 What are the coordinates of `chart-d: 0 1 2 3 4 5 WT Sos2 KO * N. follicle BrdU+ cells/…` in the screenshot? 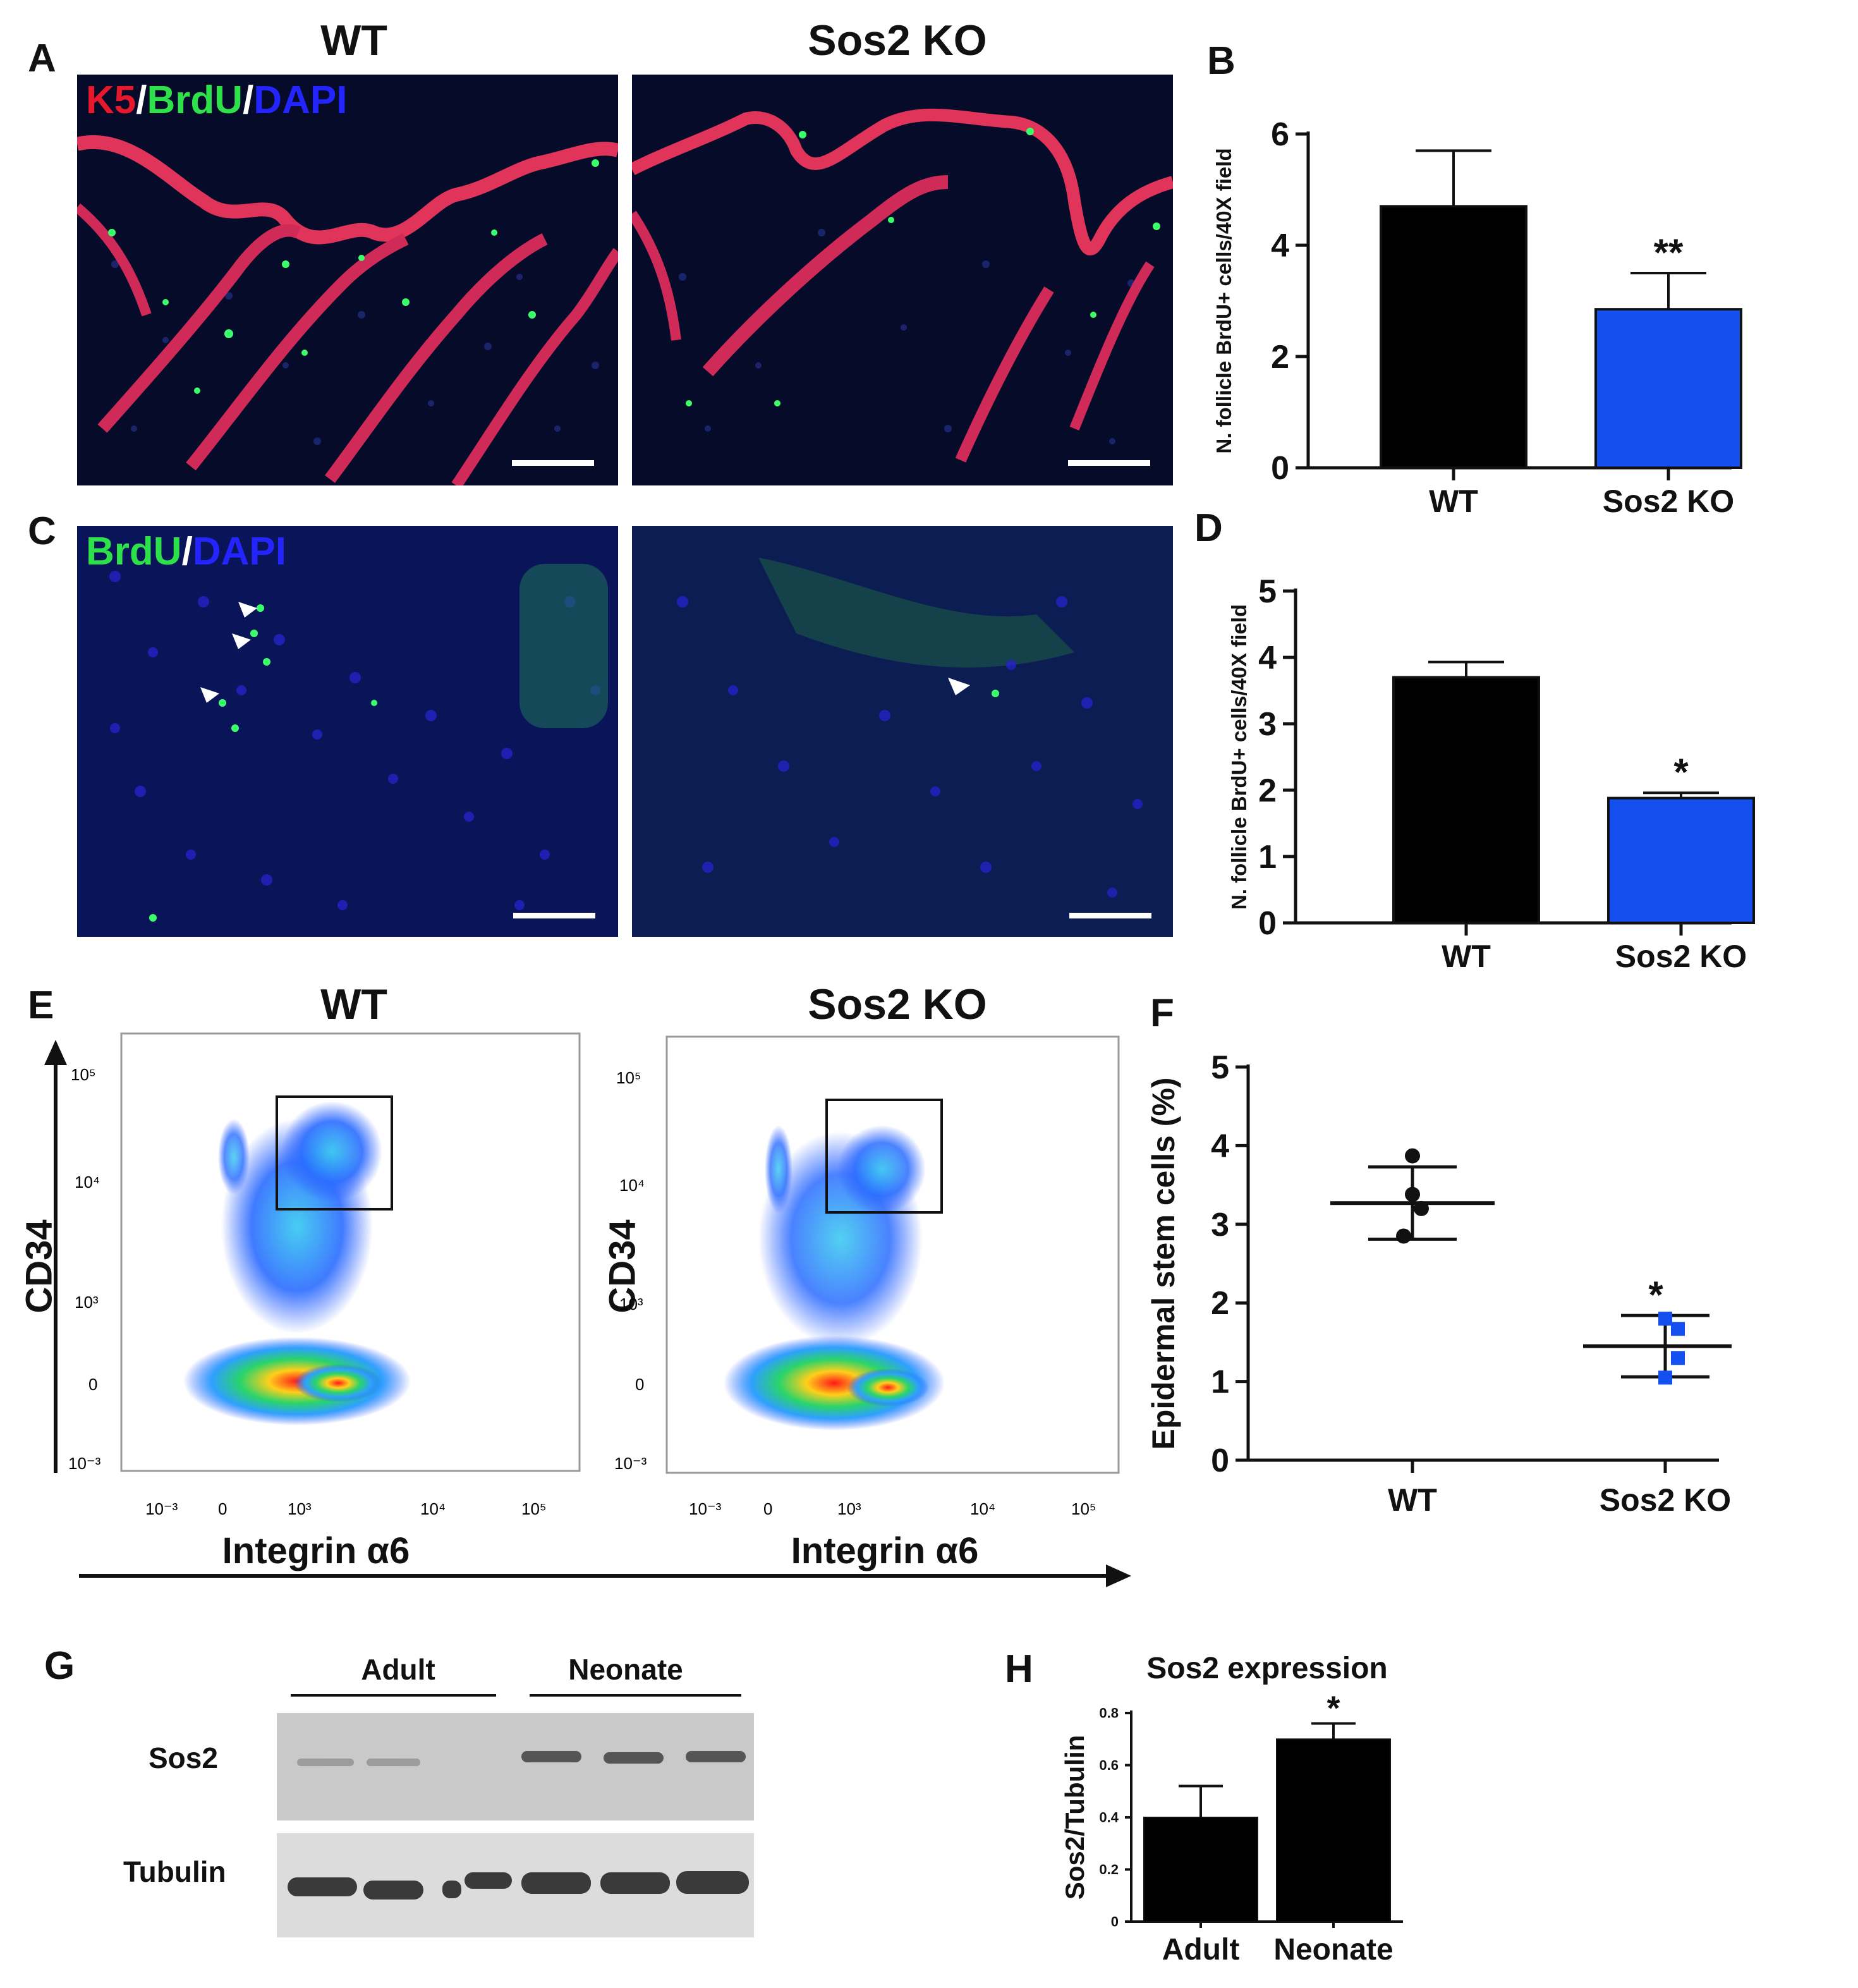 It's located at (1491, 773).